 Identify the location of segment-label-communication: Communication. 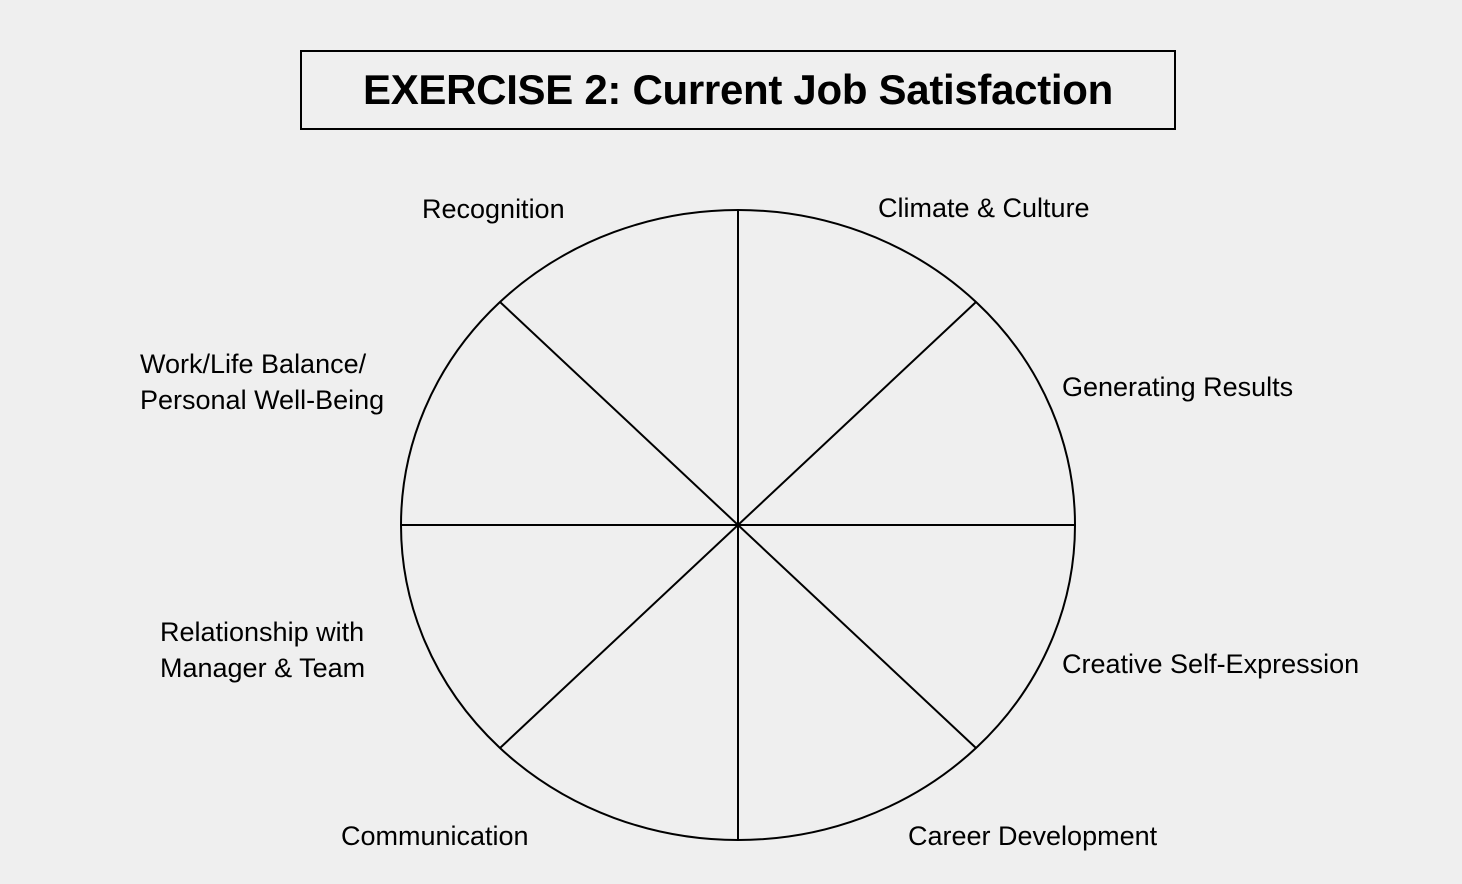
(435, 836).